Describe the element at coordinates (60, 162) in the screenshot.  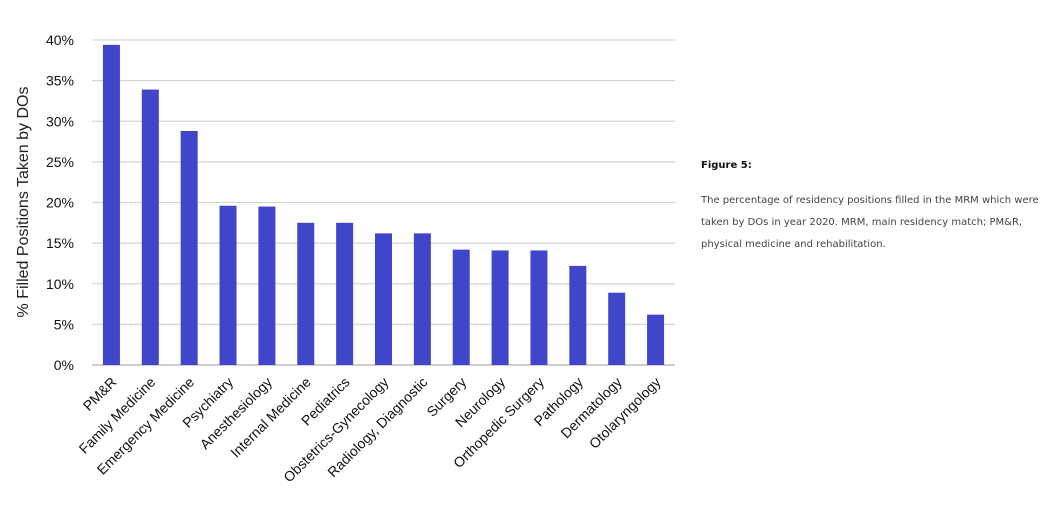
I see `y-tick-label: 25%` at that location.